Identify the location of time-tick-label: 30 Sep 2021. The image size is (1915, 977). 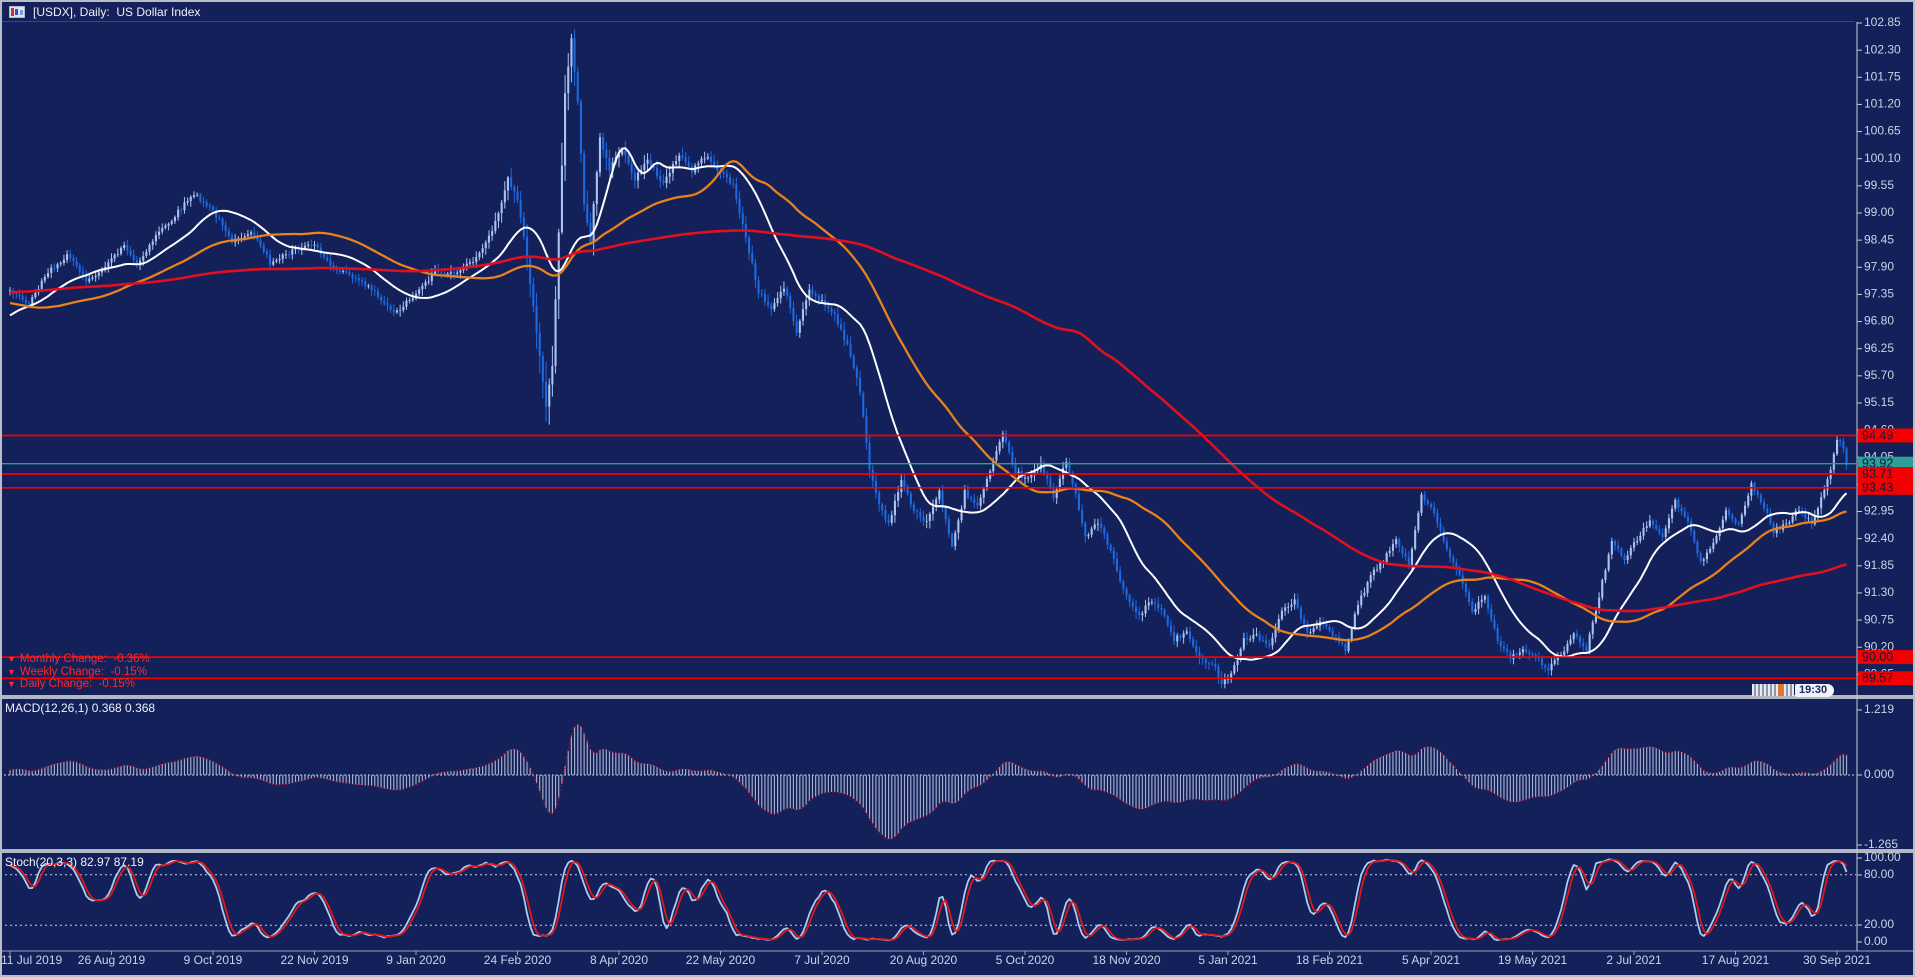
(1837, 960).